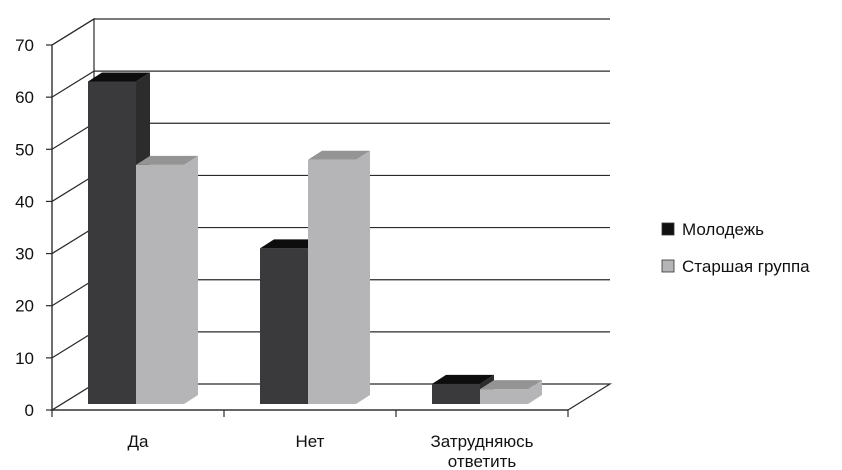 This screenshot has height=470, width=842. I want to click on x-category-label: Затрудняюсь, so click(482, 441).